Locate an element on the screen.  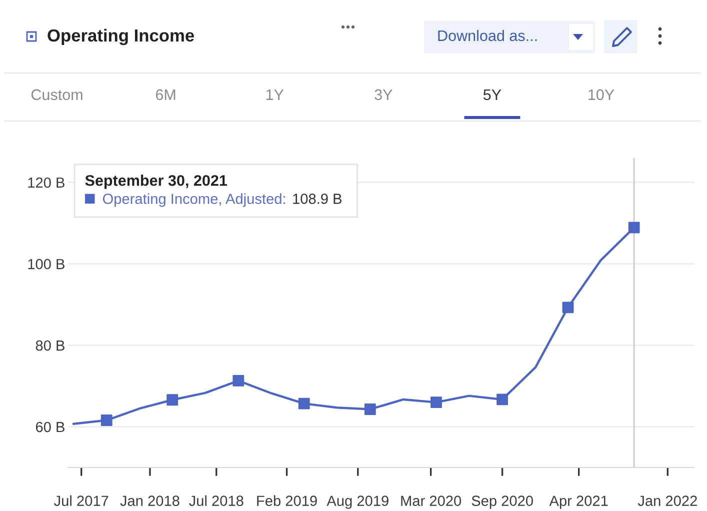
x-tick-label: Jan 2022 is located at coordinates (667, 501).